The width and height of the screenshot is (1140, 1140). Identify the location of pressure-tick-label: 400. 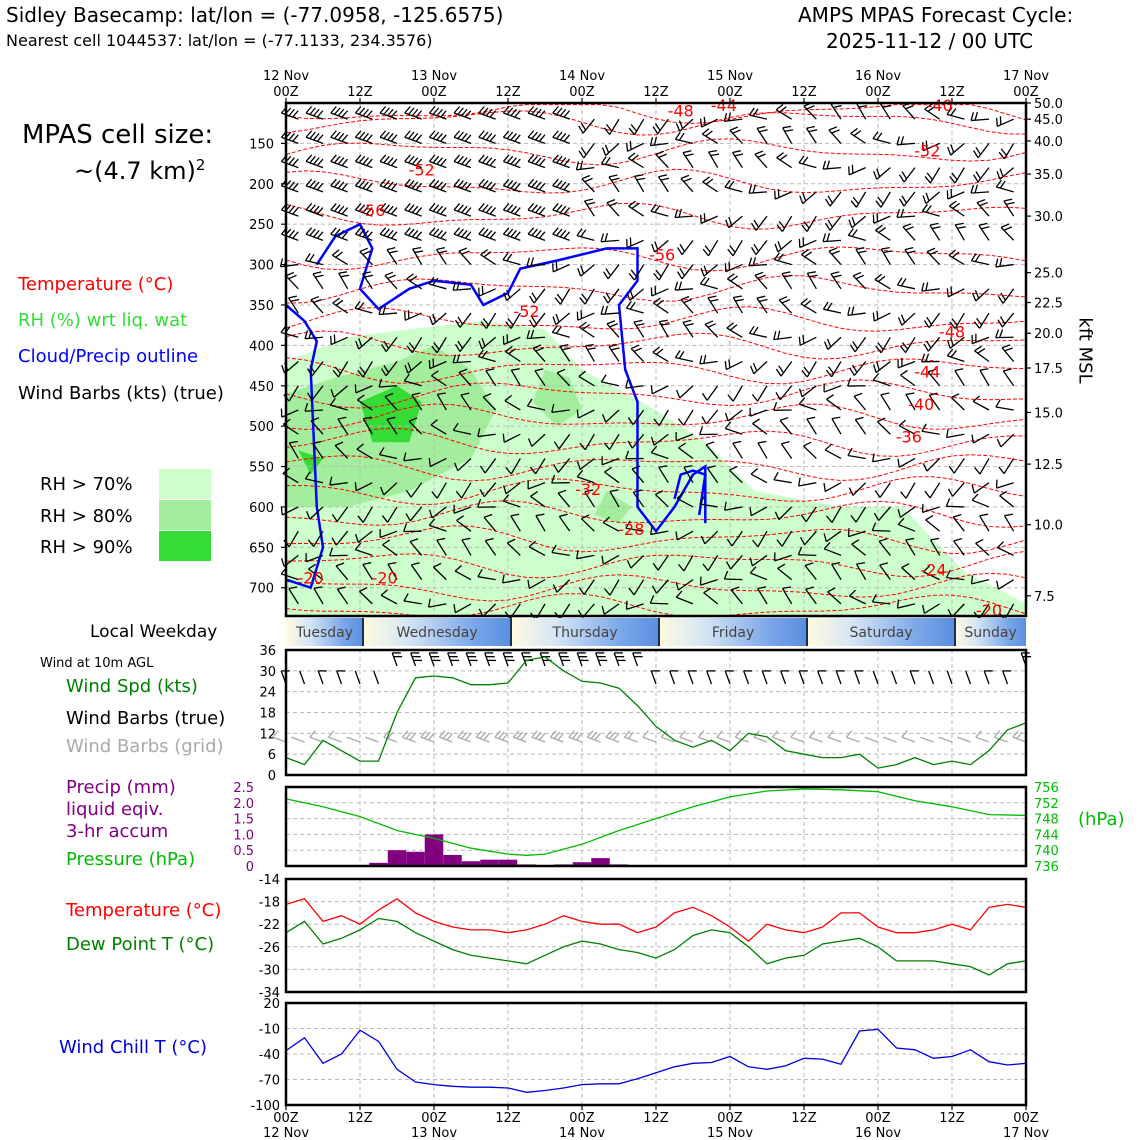
(261, 346).